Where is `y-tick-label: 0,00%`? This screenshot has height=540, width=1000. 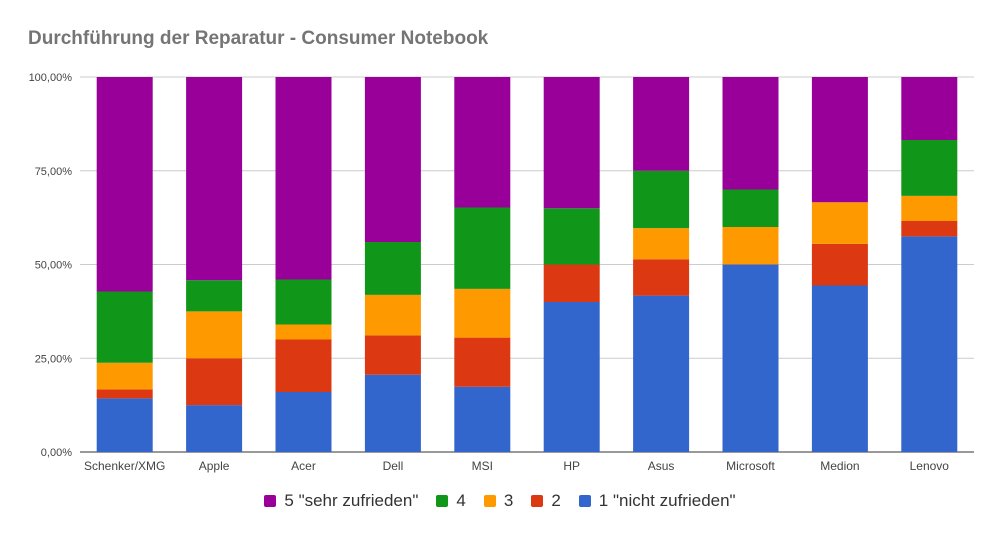
y-tick-label: 0,00% is located at coordinates (56, 453).